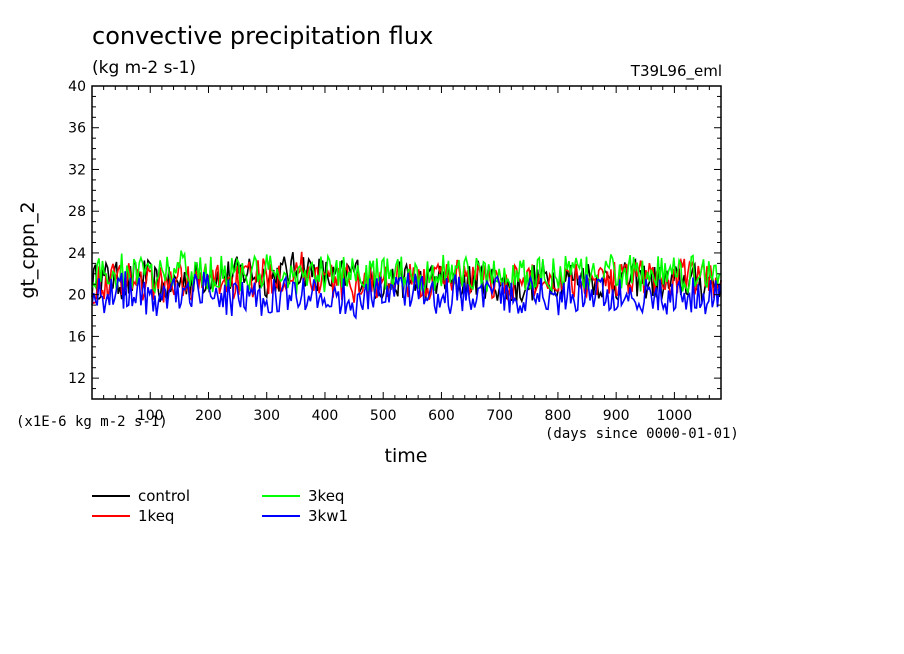 The height and width of the screenshot is (654, 904). What do you see at coordinates (77, 296) in the screenshot?
I see `y-tick-label: 20` at bounding box center [77, 296].